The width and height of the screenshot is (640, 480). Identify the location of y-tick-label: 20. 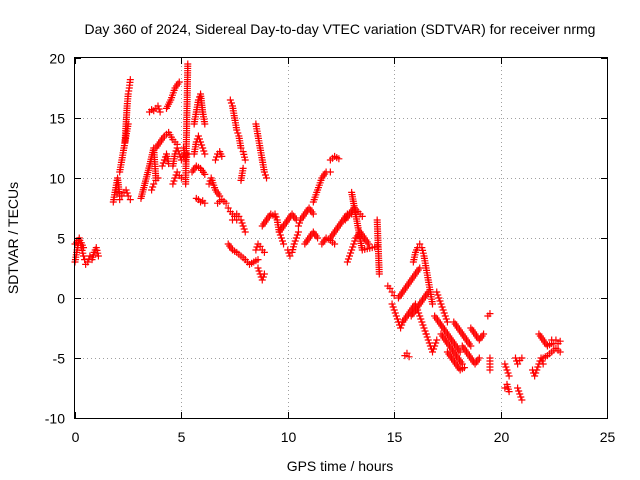
(57, 59).